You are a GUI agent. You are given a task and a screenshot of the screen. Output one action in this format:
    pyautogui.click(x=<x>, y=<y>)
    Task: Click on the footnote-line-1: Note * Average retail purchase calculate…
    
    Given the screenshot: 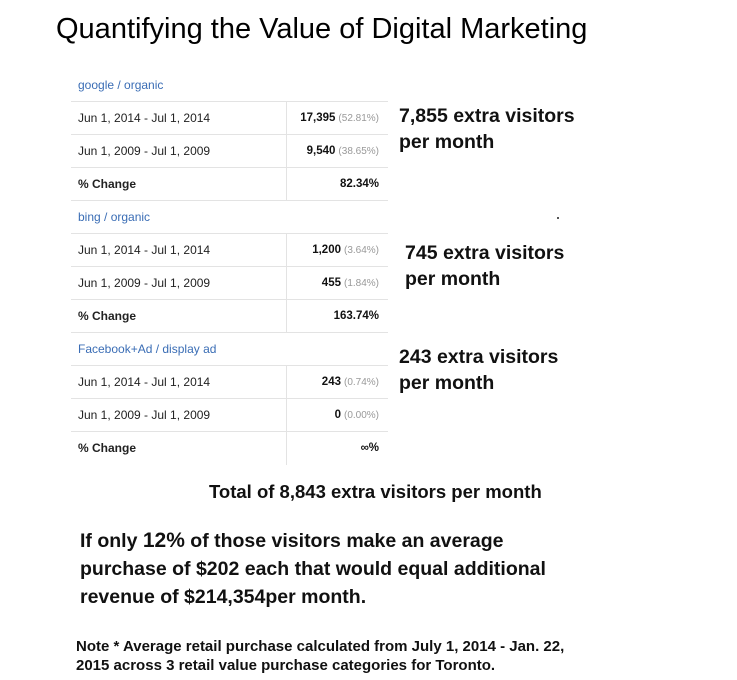 What is the action you would take?
    pyautogui.click(x=320, y=646)
    